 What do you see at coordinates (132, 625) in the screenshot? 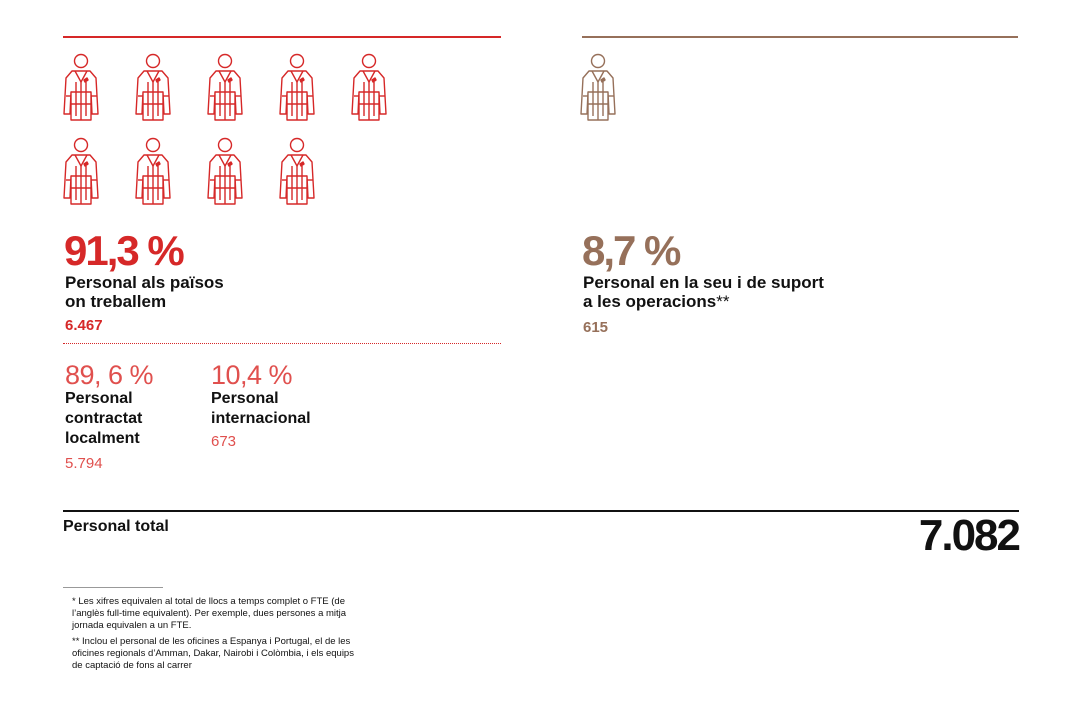
I see `footnote-1-line-3: jornada equivalen a un FTE.` at bounding box center [132, 625].